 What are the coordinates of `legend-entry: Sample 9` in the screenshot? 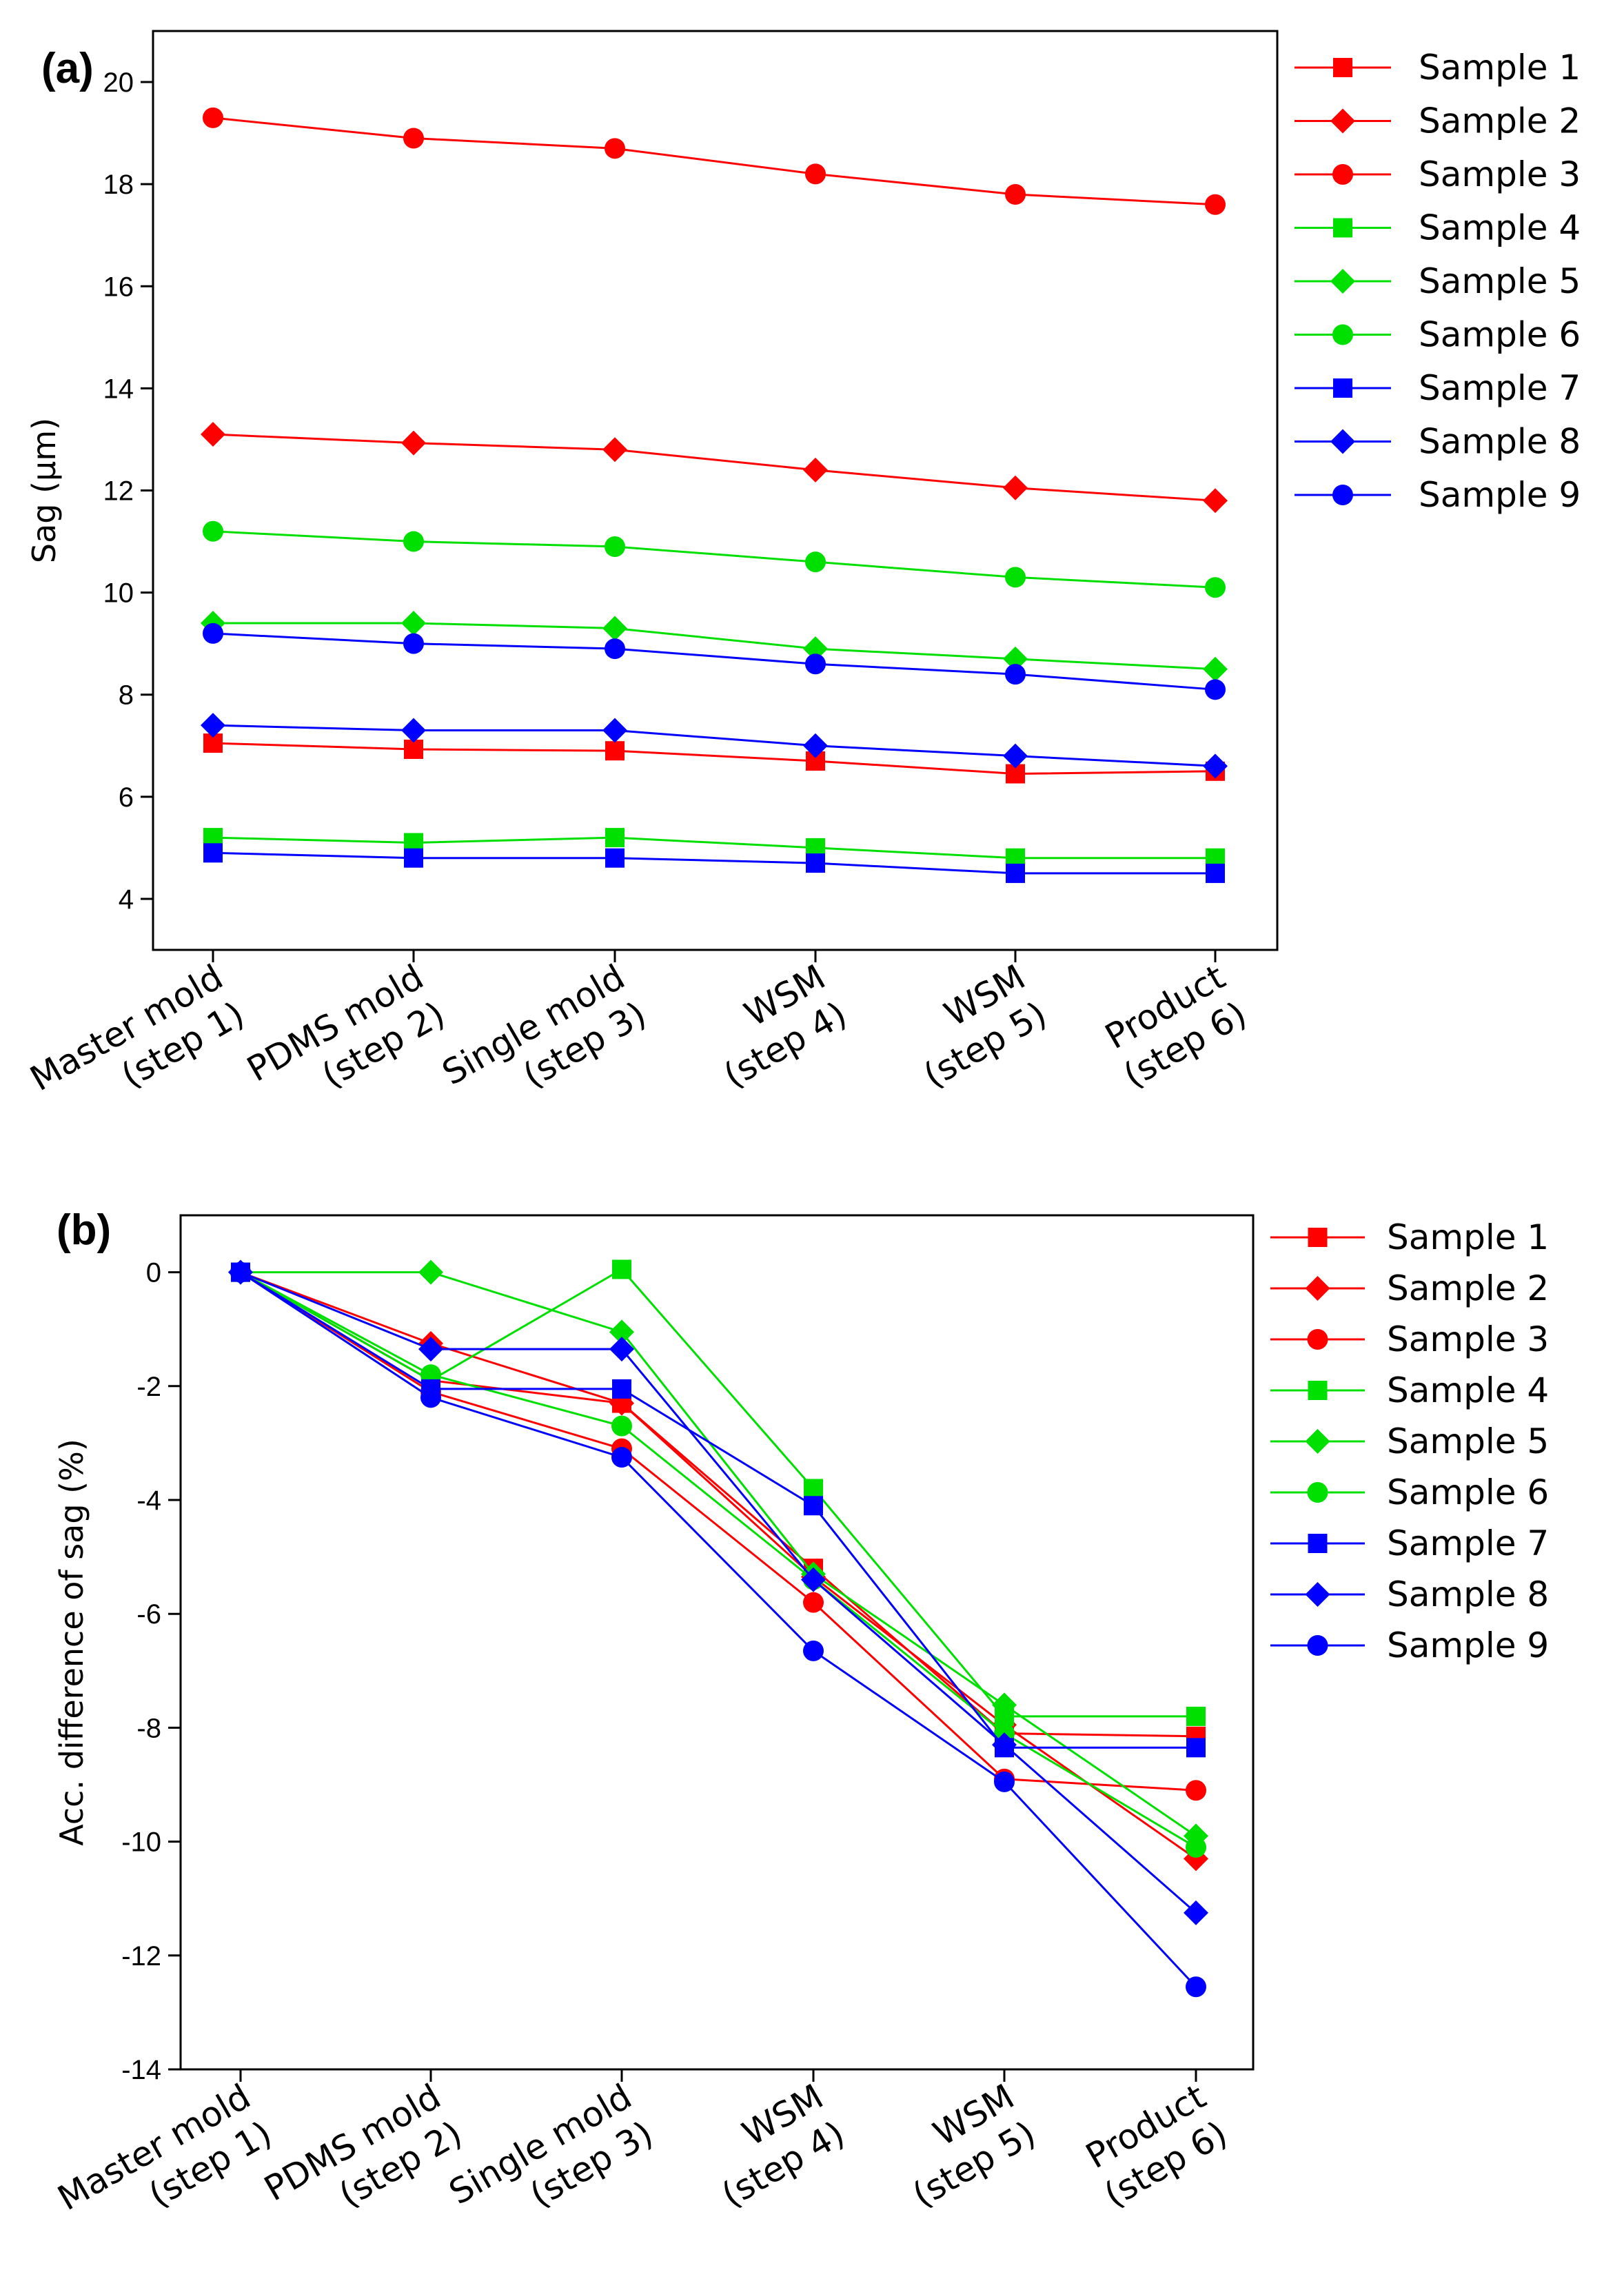 It's located at (1438, 495).